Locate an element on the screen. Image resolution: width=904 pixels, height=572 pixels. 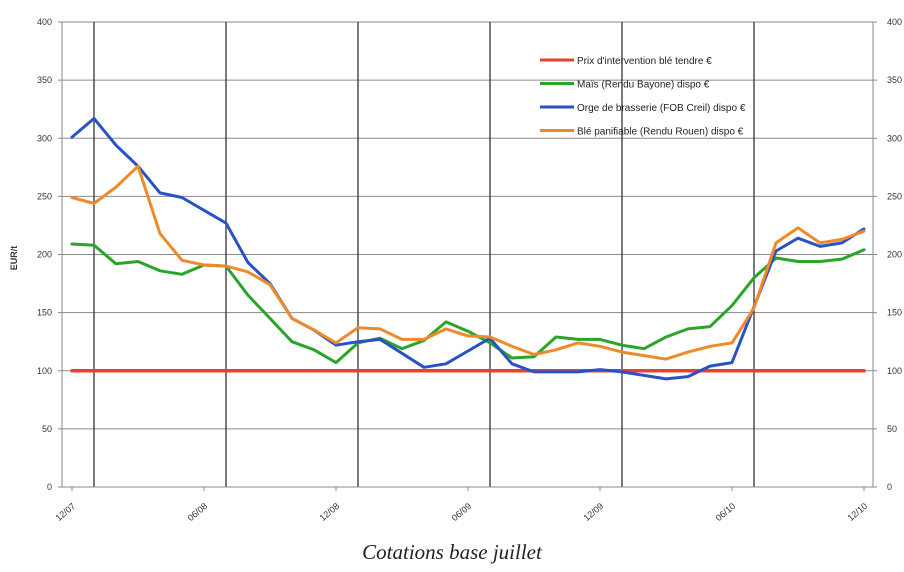
x-tick-label: 06/09 is located at coordinates (462, 512).